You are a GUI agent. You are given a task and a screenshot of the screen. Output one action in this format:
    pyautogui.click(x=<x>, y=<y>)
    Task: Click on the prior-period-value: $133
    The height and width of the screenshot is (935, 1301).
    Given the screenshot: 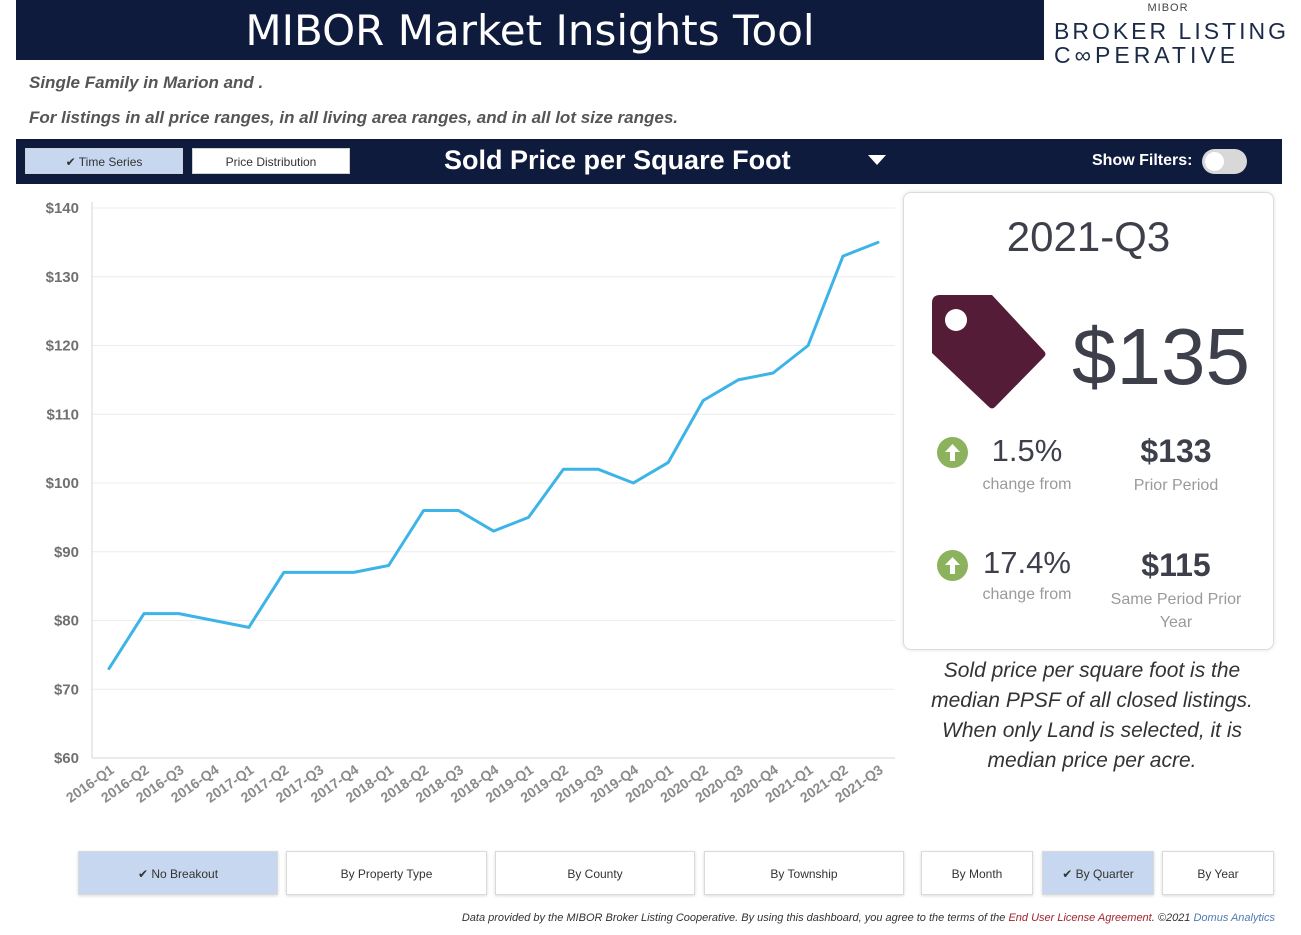 What is the action you would take?
    pyautogui.click(x=1176, y=451)
    